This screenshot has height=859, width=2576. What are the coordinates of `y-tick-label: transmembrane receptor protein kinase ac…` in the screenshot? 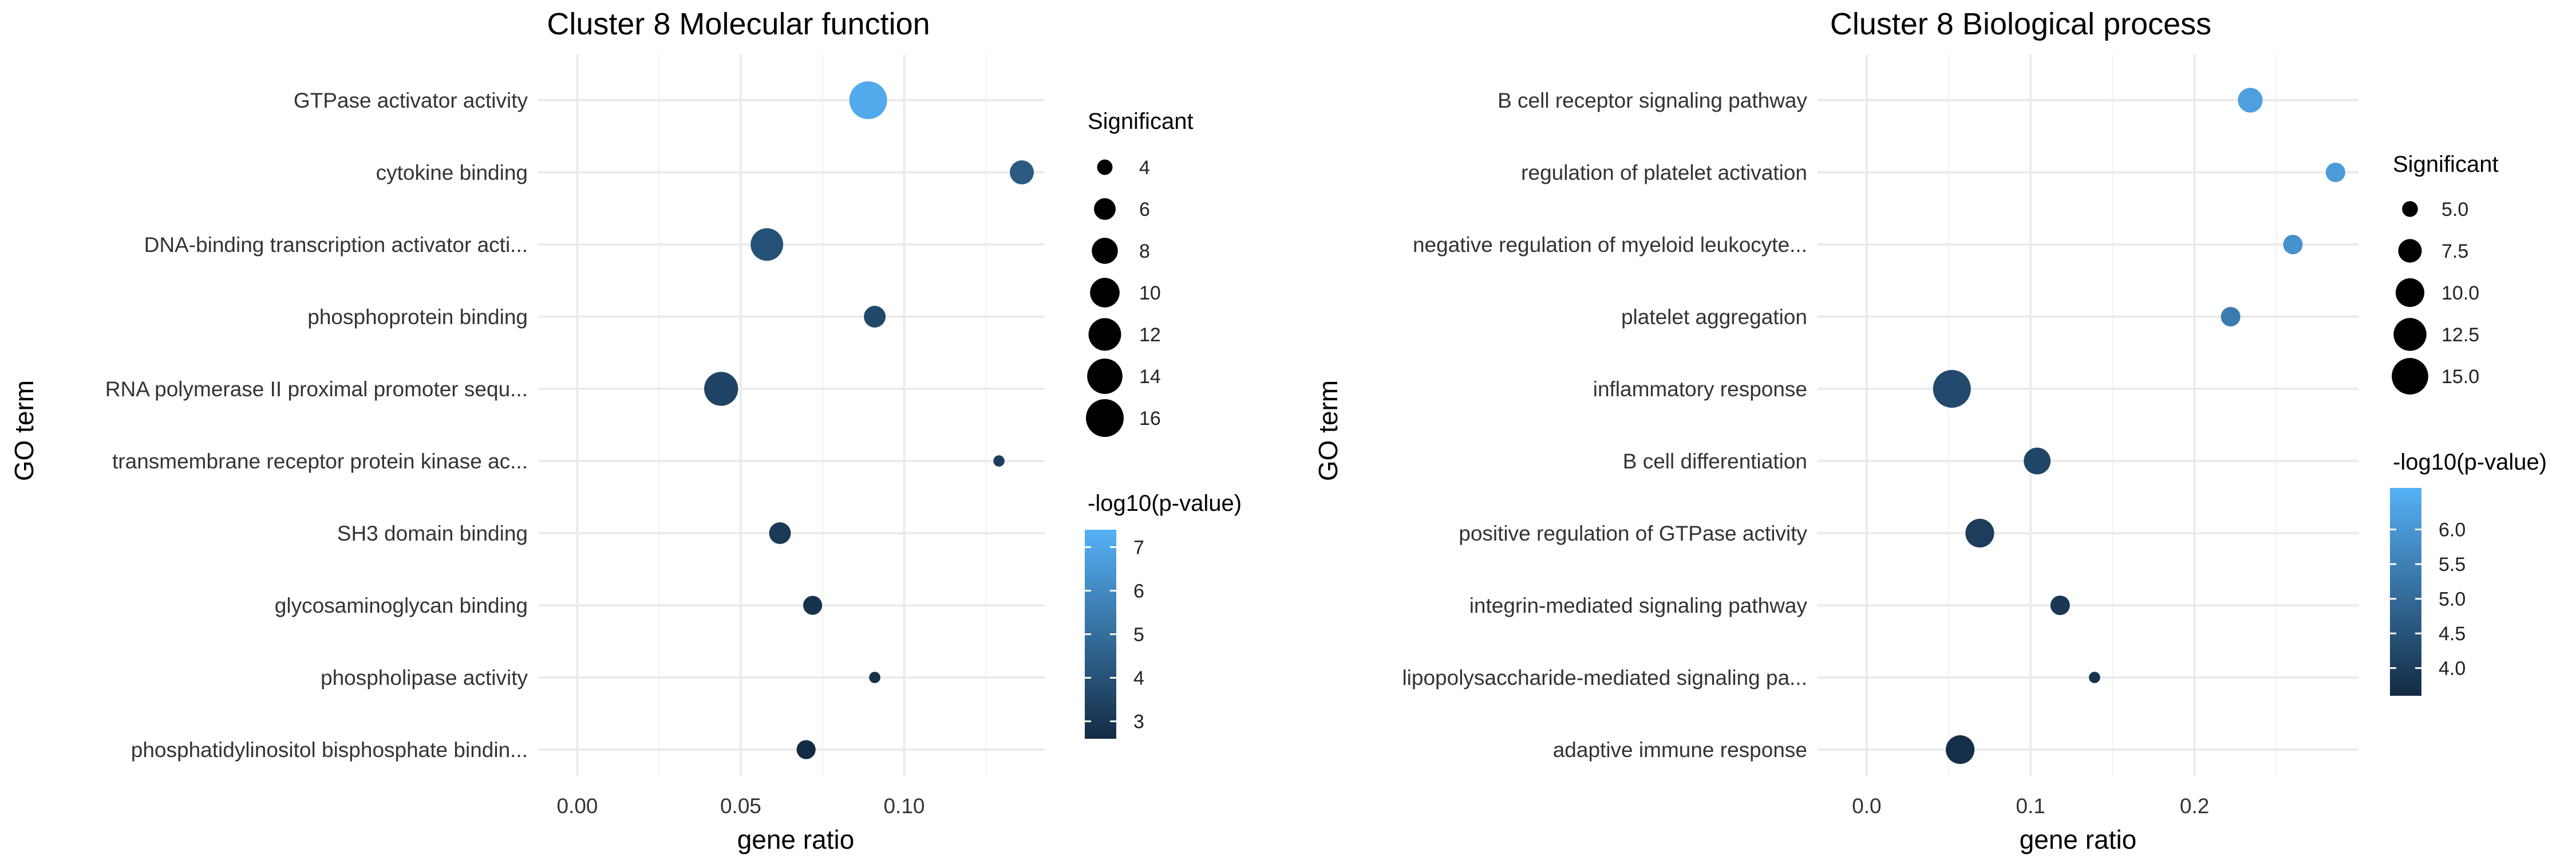 It's located at (320, 461).